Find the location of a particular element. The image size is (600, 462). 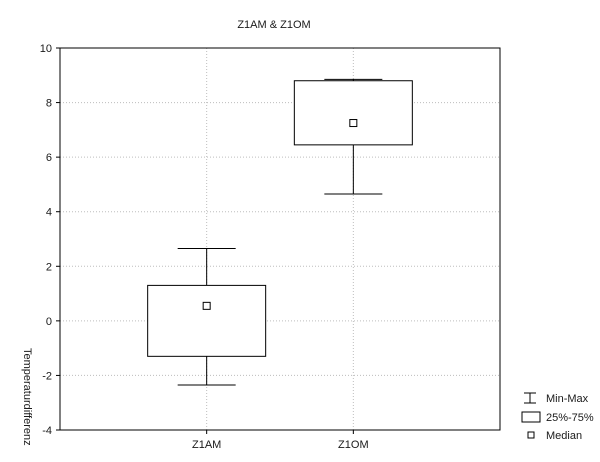

y-tick-label: 8 is located at coordinates (49, 104).